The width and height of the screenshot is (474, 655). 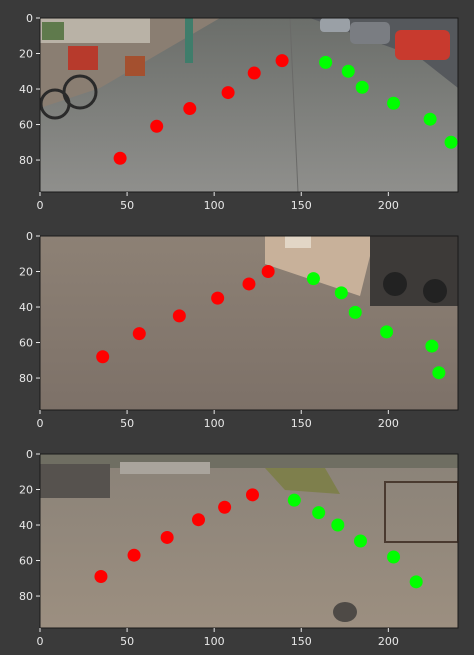 What do you see at coordinates (189, 40) in the screenshot?
I see `person` at bounding box center [189, 40].